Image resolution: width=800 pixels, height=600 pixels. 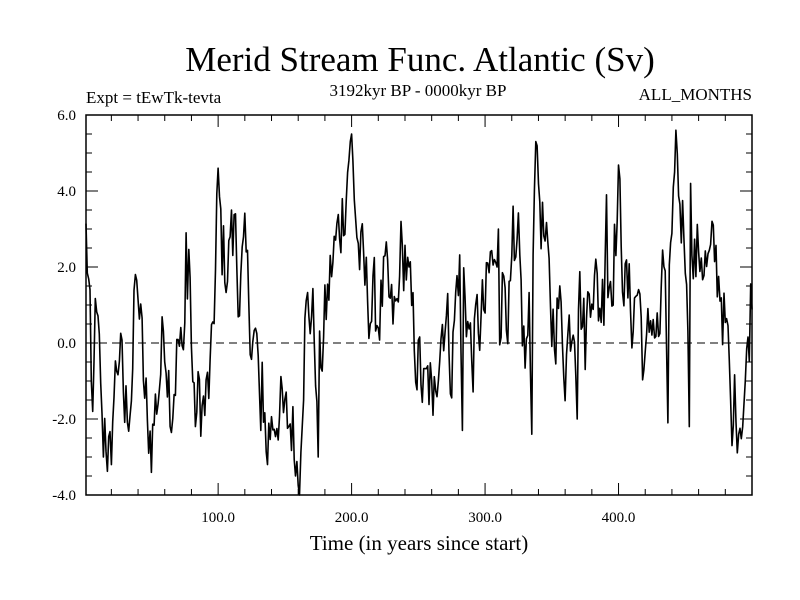 What do you see at coordinates (64, 420) in the screenshot?
I see `y-tick-label: -2.0` at bounding box center [64, 420].